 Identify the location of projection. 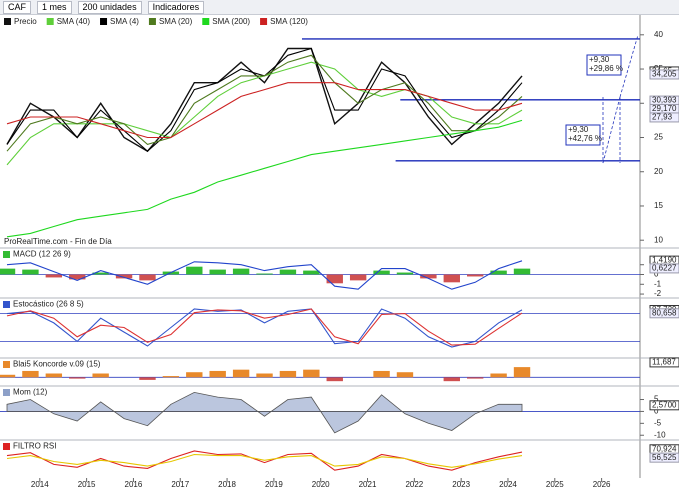
(620, 99).